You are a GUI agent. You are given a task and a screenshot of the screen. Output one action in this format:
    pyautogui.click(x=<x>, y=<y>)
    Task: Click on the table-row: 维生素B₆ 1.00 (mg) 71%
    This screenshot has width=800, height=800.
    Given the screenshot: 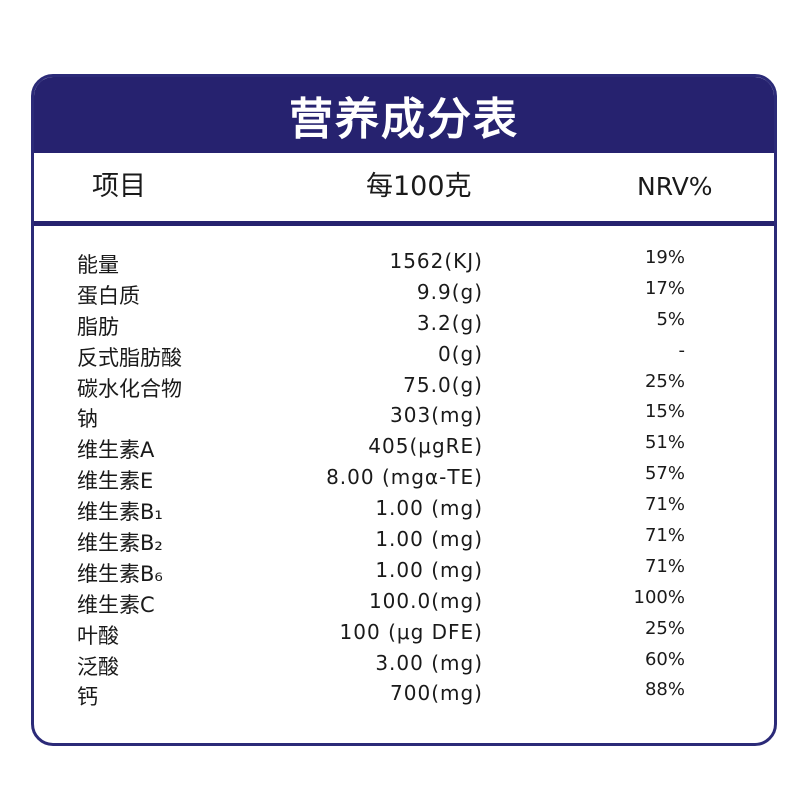 What is the action you would take?
    pyautogui.click(x=404, y=570)
    